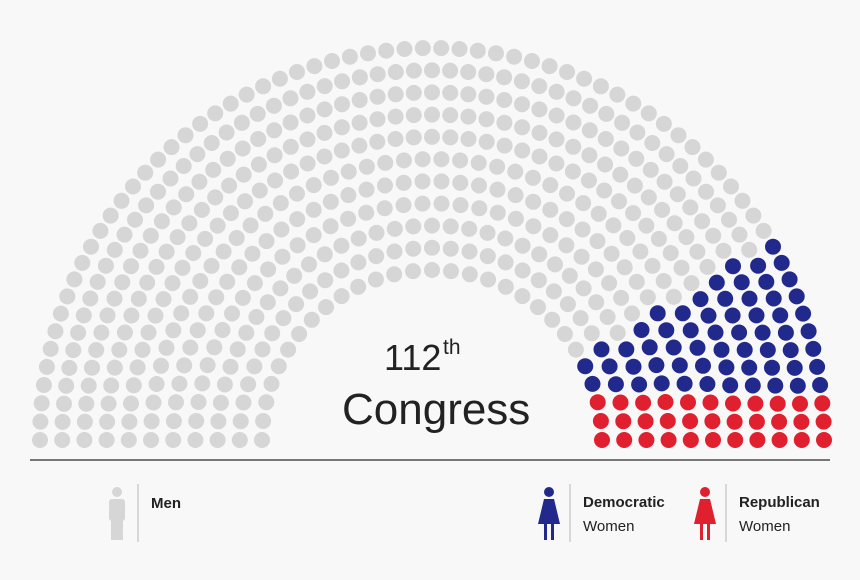  What do you see at coordinates (705, 492) in the screenshot?
I see `icon-head` at bounding box center [705, 492].